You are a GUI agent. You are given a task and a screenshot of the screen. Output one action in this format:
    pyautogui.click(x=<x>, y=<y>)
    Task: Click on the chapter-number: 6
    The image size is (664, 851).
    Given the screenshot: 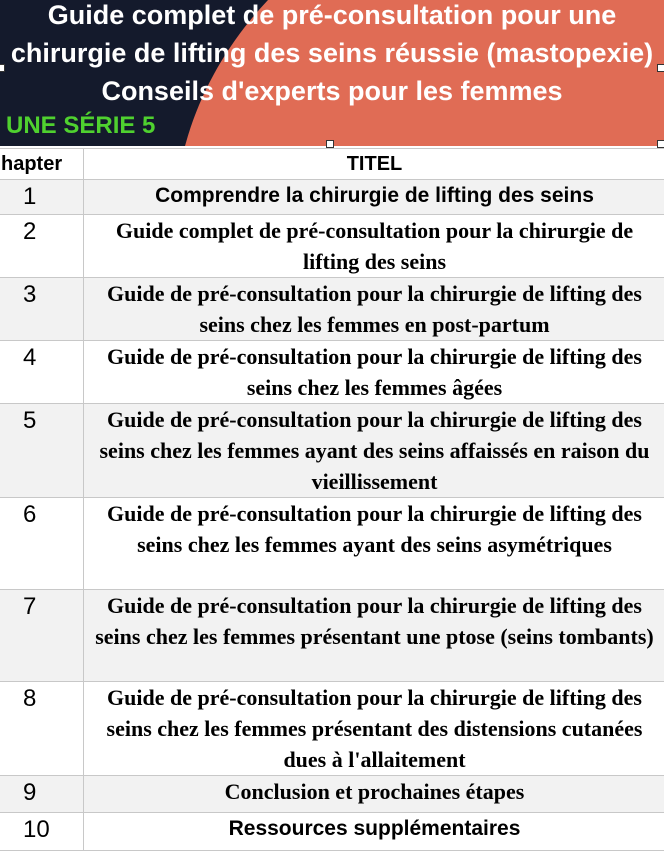 What is the action you would take?
    pyautogui.click(x=42, y=544)
    